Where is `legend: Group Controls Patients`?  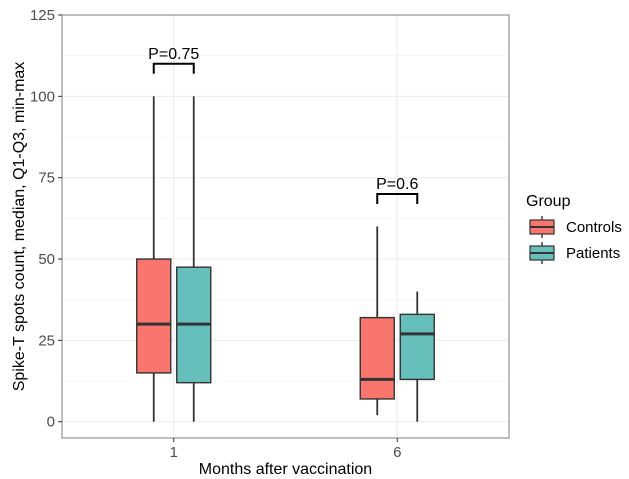
legend: Group Controls Patients is located at coordinates (574, 228).